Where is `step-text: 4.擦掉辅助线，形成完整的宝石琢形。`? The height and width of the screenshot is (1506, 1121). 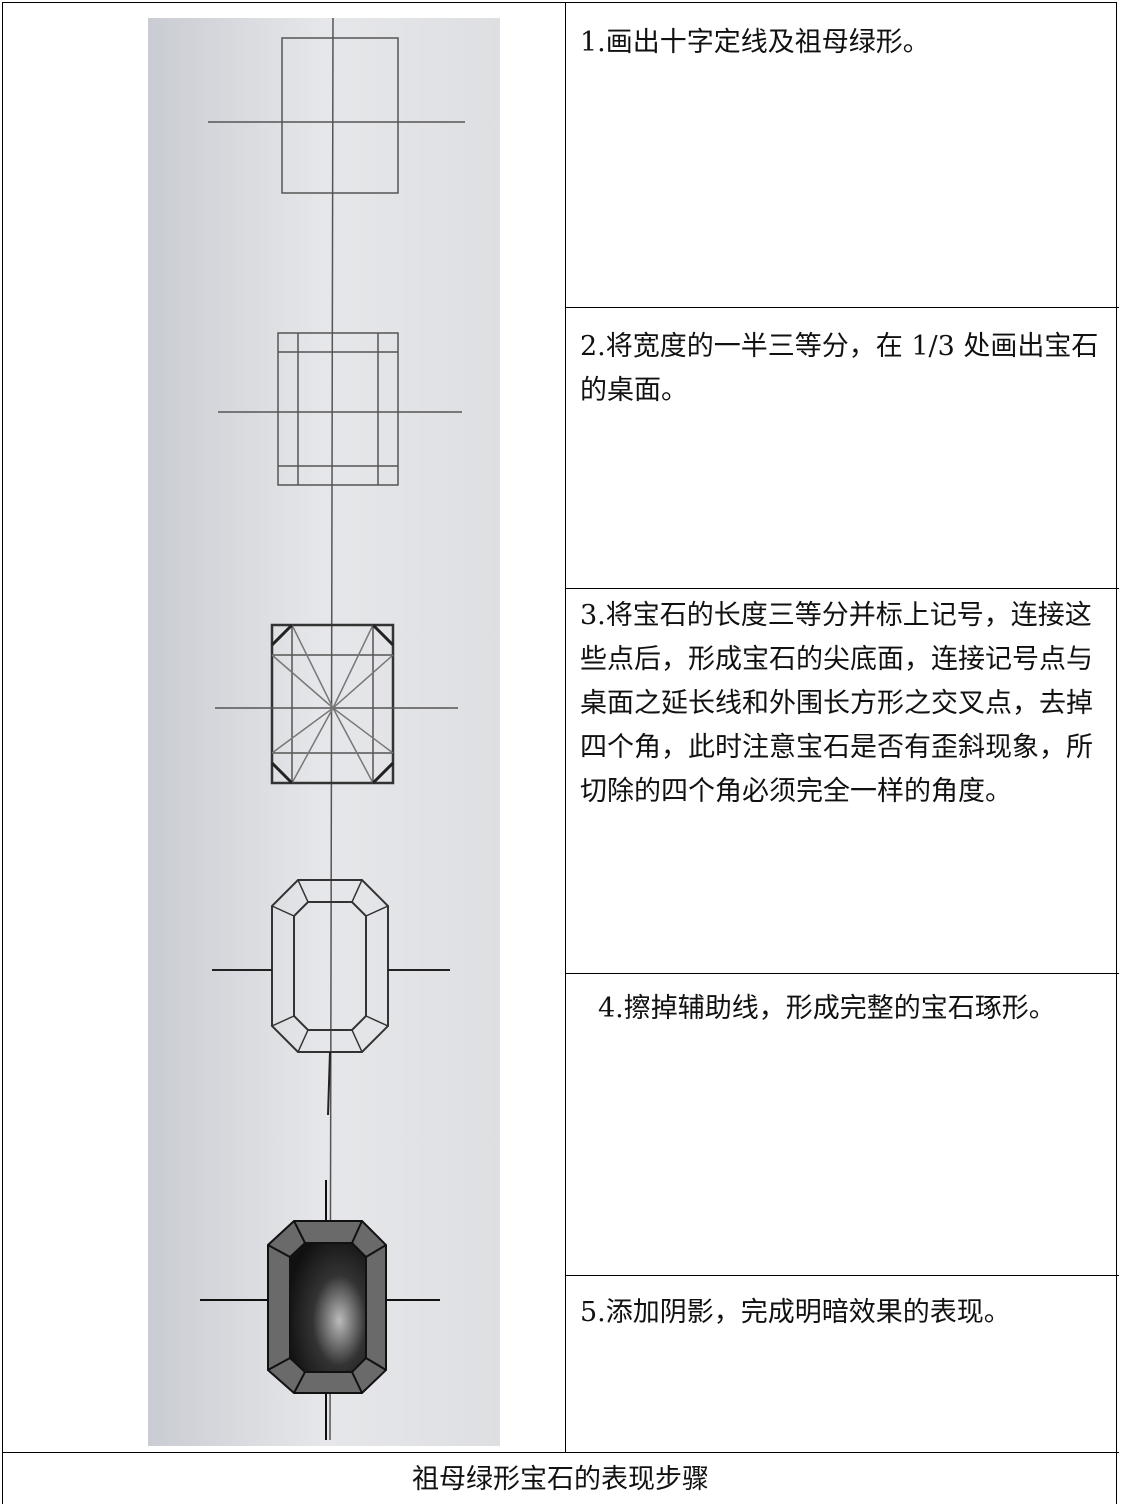 step-text: 4.擦掉辅助线，形成完整的宝石琢形。 is located at coordinates (827, 1008).